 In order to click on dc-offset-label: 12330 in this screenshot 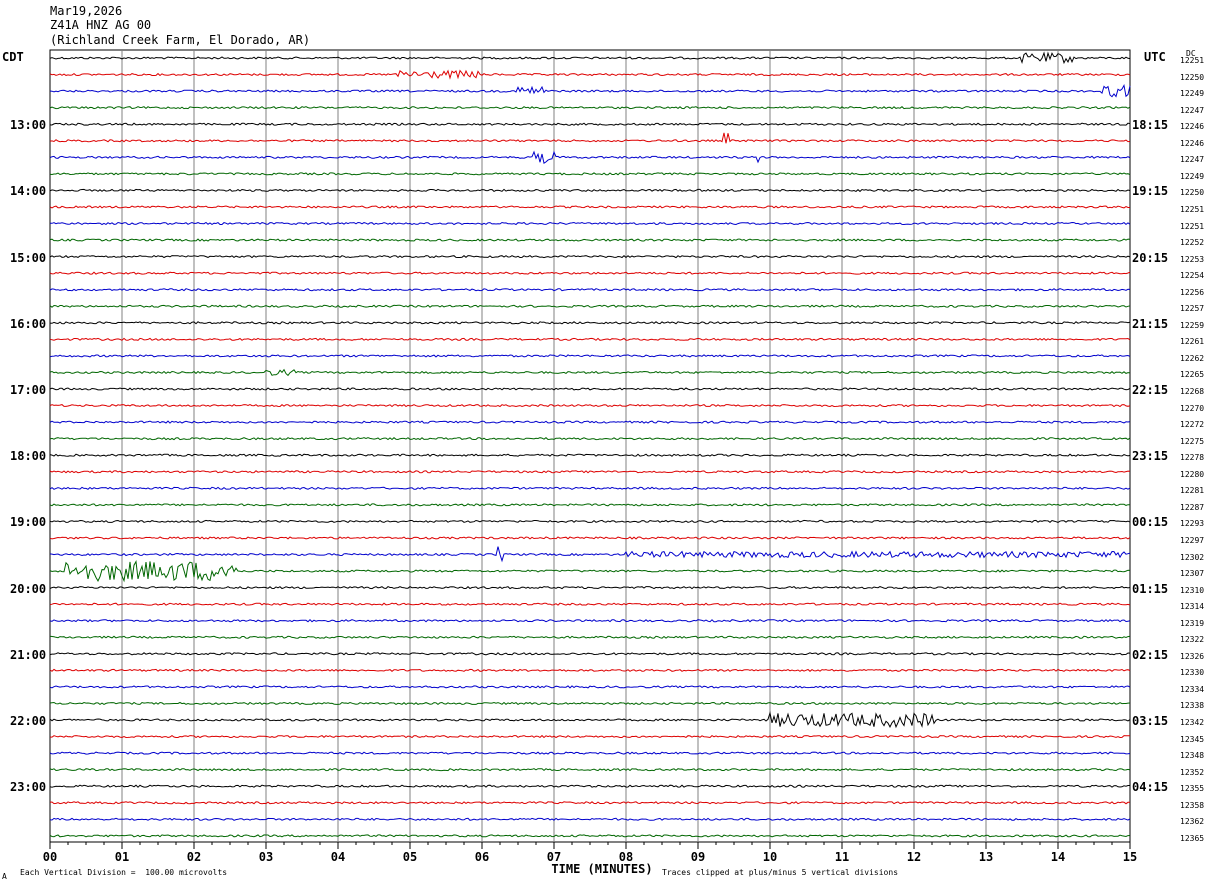, I will do `click(1192, 673)`.